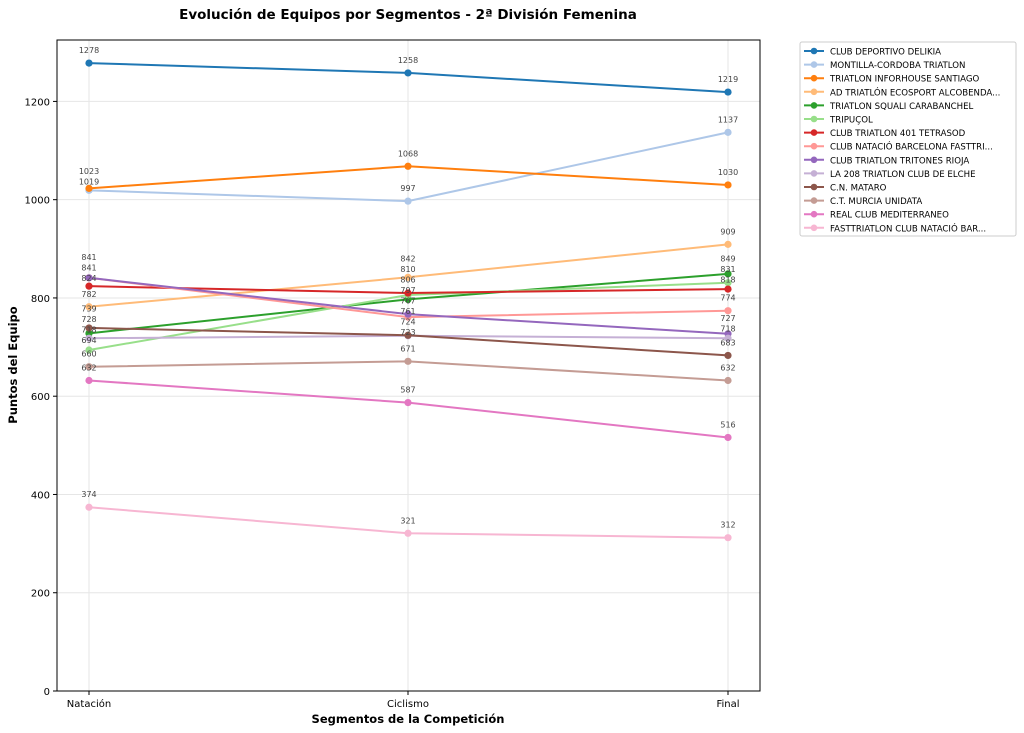 This screenshot has width=1024, height=733. What do you see at coordinates (407, 301) in the screenshot?
I see `data-label: 767` at bounding box center [407, 301].